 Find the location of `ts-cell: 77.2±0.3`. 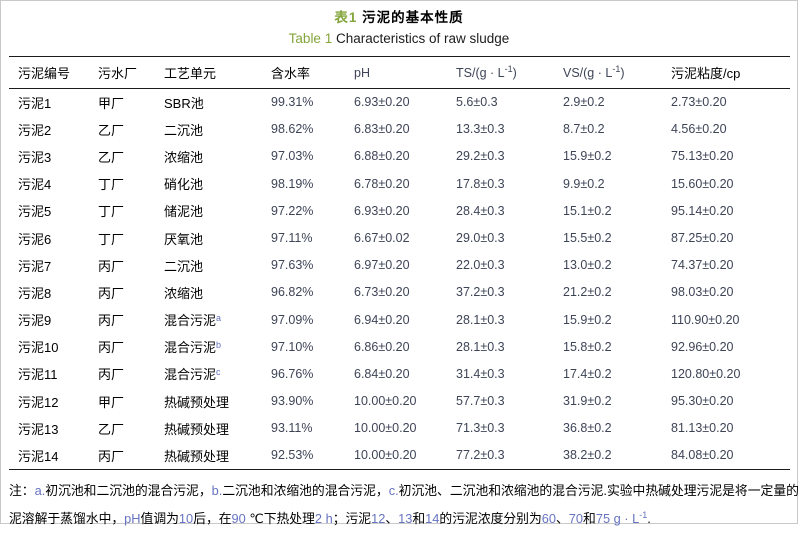

ts-cell: 77.2±0.3 is located at coordinates (480, 455).